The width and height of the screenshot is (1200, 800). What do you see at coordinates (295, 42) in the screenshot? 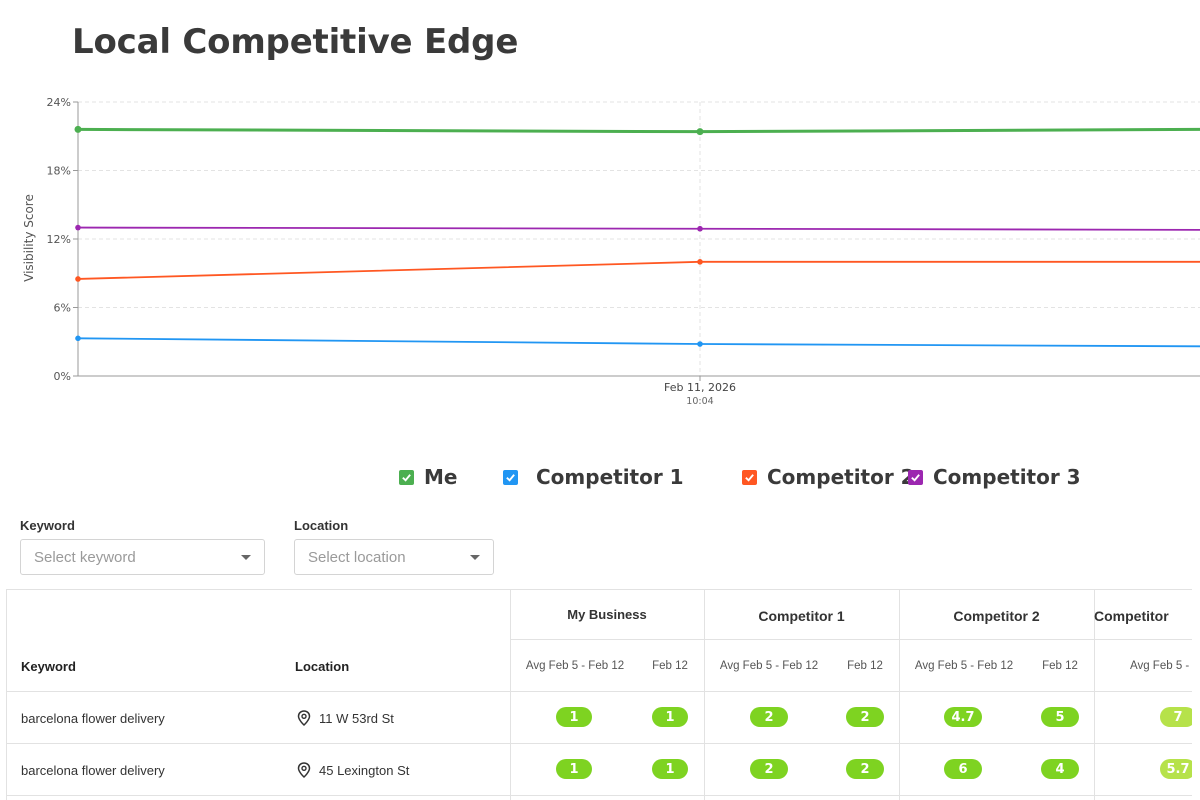
I see `page-title: Local Competitive Edge` at bounding box center [295, 42].